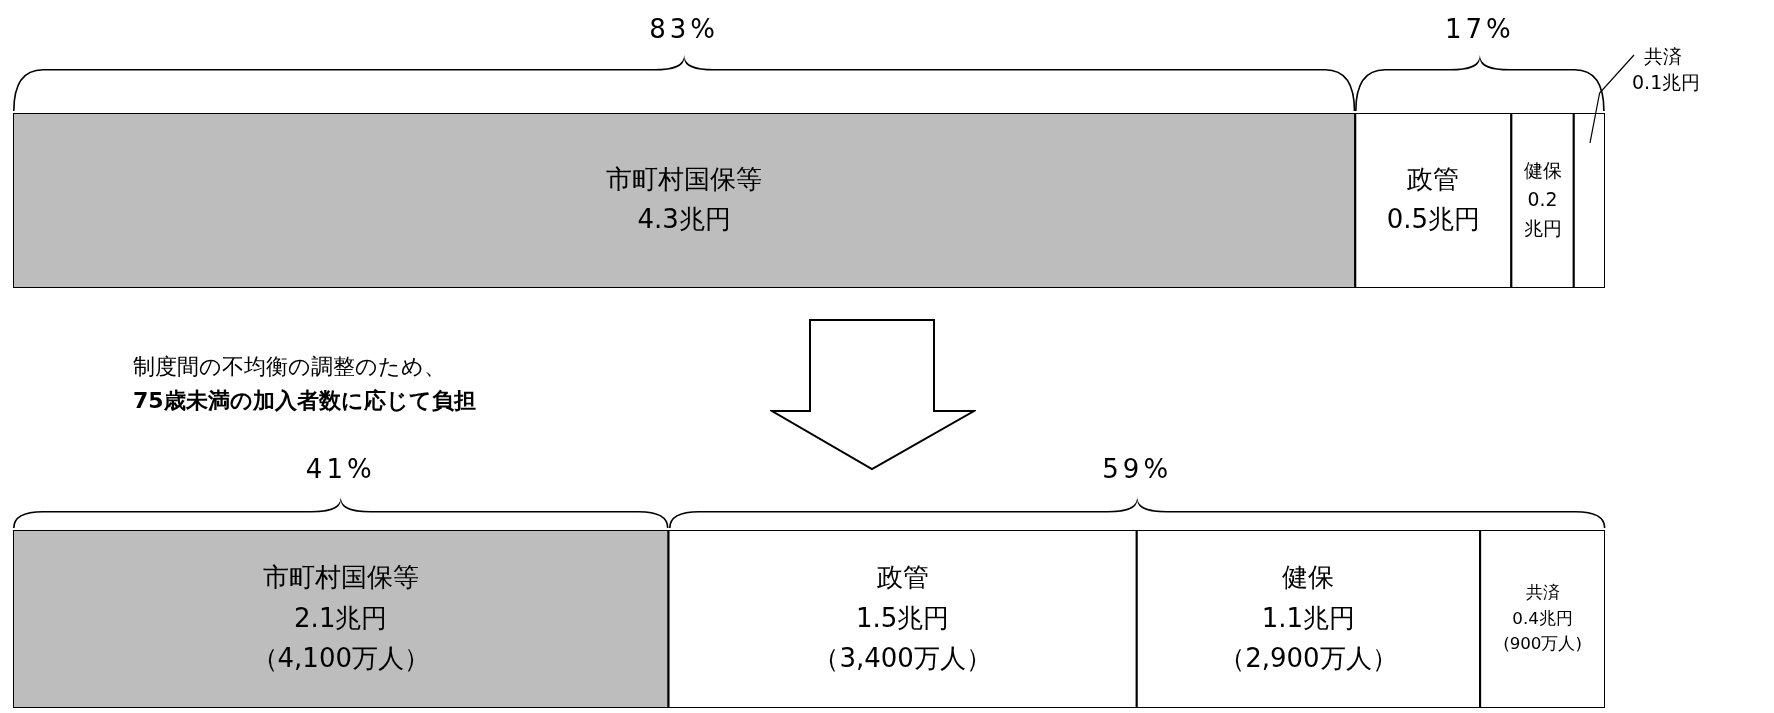  What do you see at coordinates (684, 219) in the screenshot?
I see `data-label: 4.3兆円` at bounding box center [684, 219].